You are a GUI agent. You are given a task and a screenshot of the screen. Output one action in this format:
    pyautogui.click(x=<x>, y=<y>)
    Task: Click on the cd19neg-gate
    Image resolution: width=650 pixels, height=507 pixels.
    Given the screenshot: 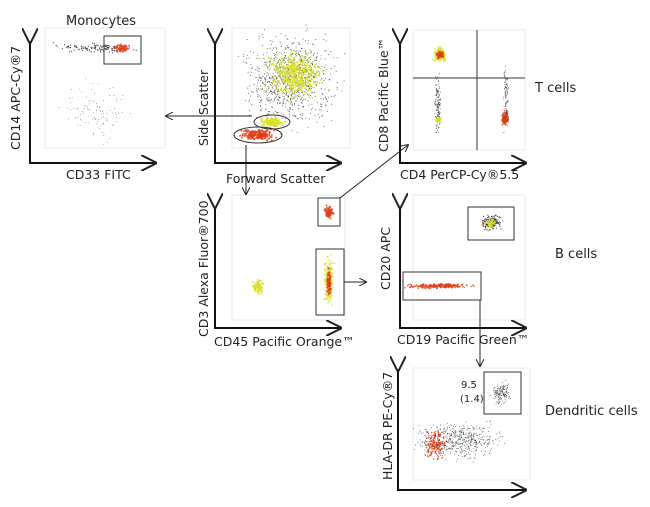 What is the action you would take?
    pyautogui.click(x=442, y=286)
    